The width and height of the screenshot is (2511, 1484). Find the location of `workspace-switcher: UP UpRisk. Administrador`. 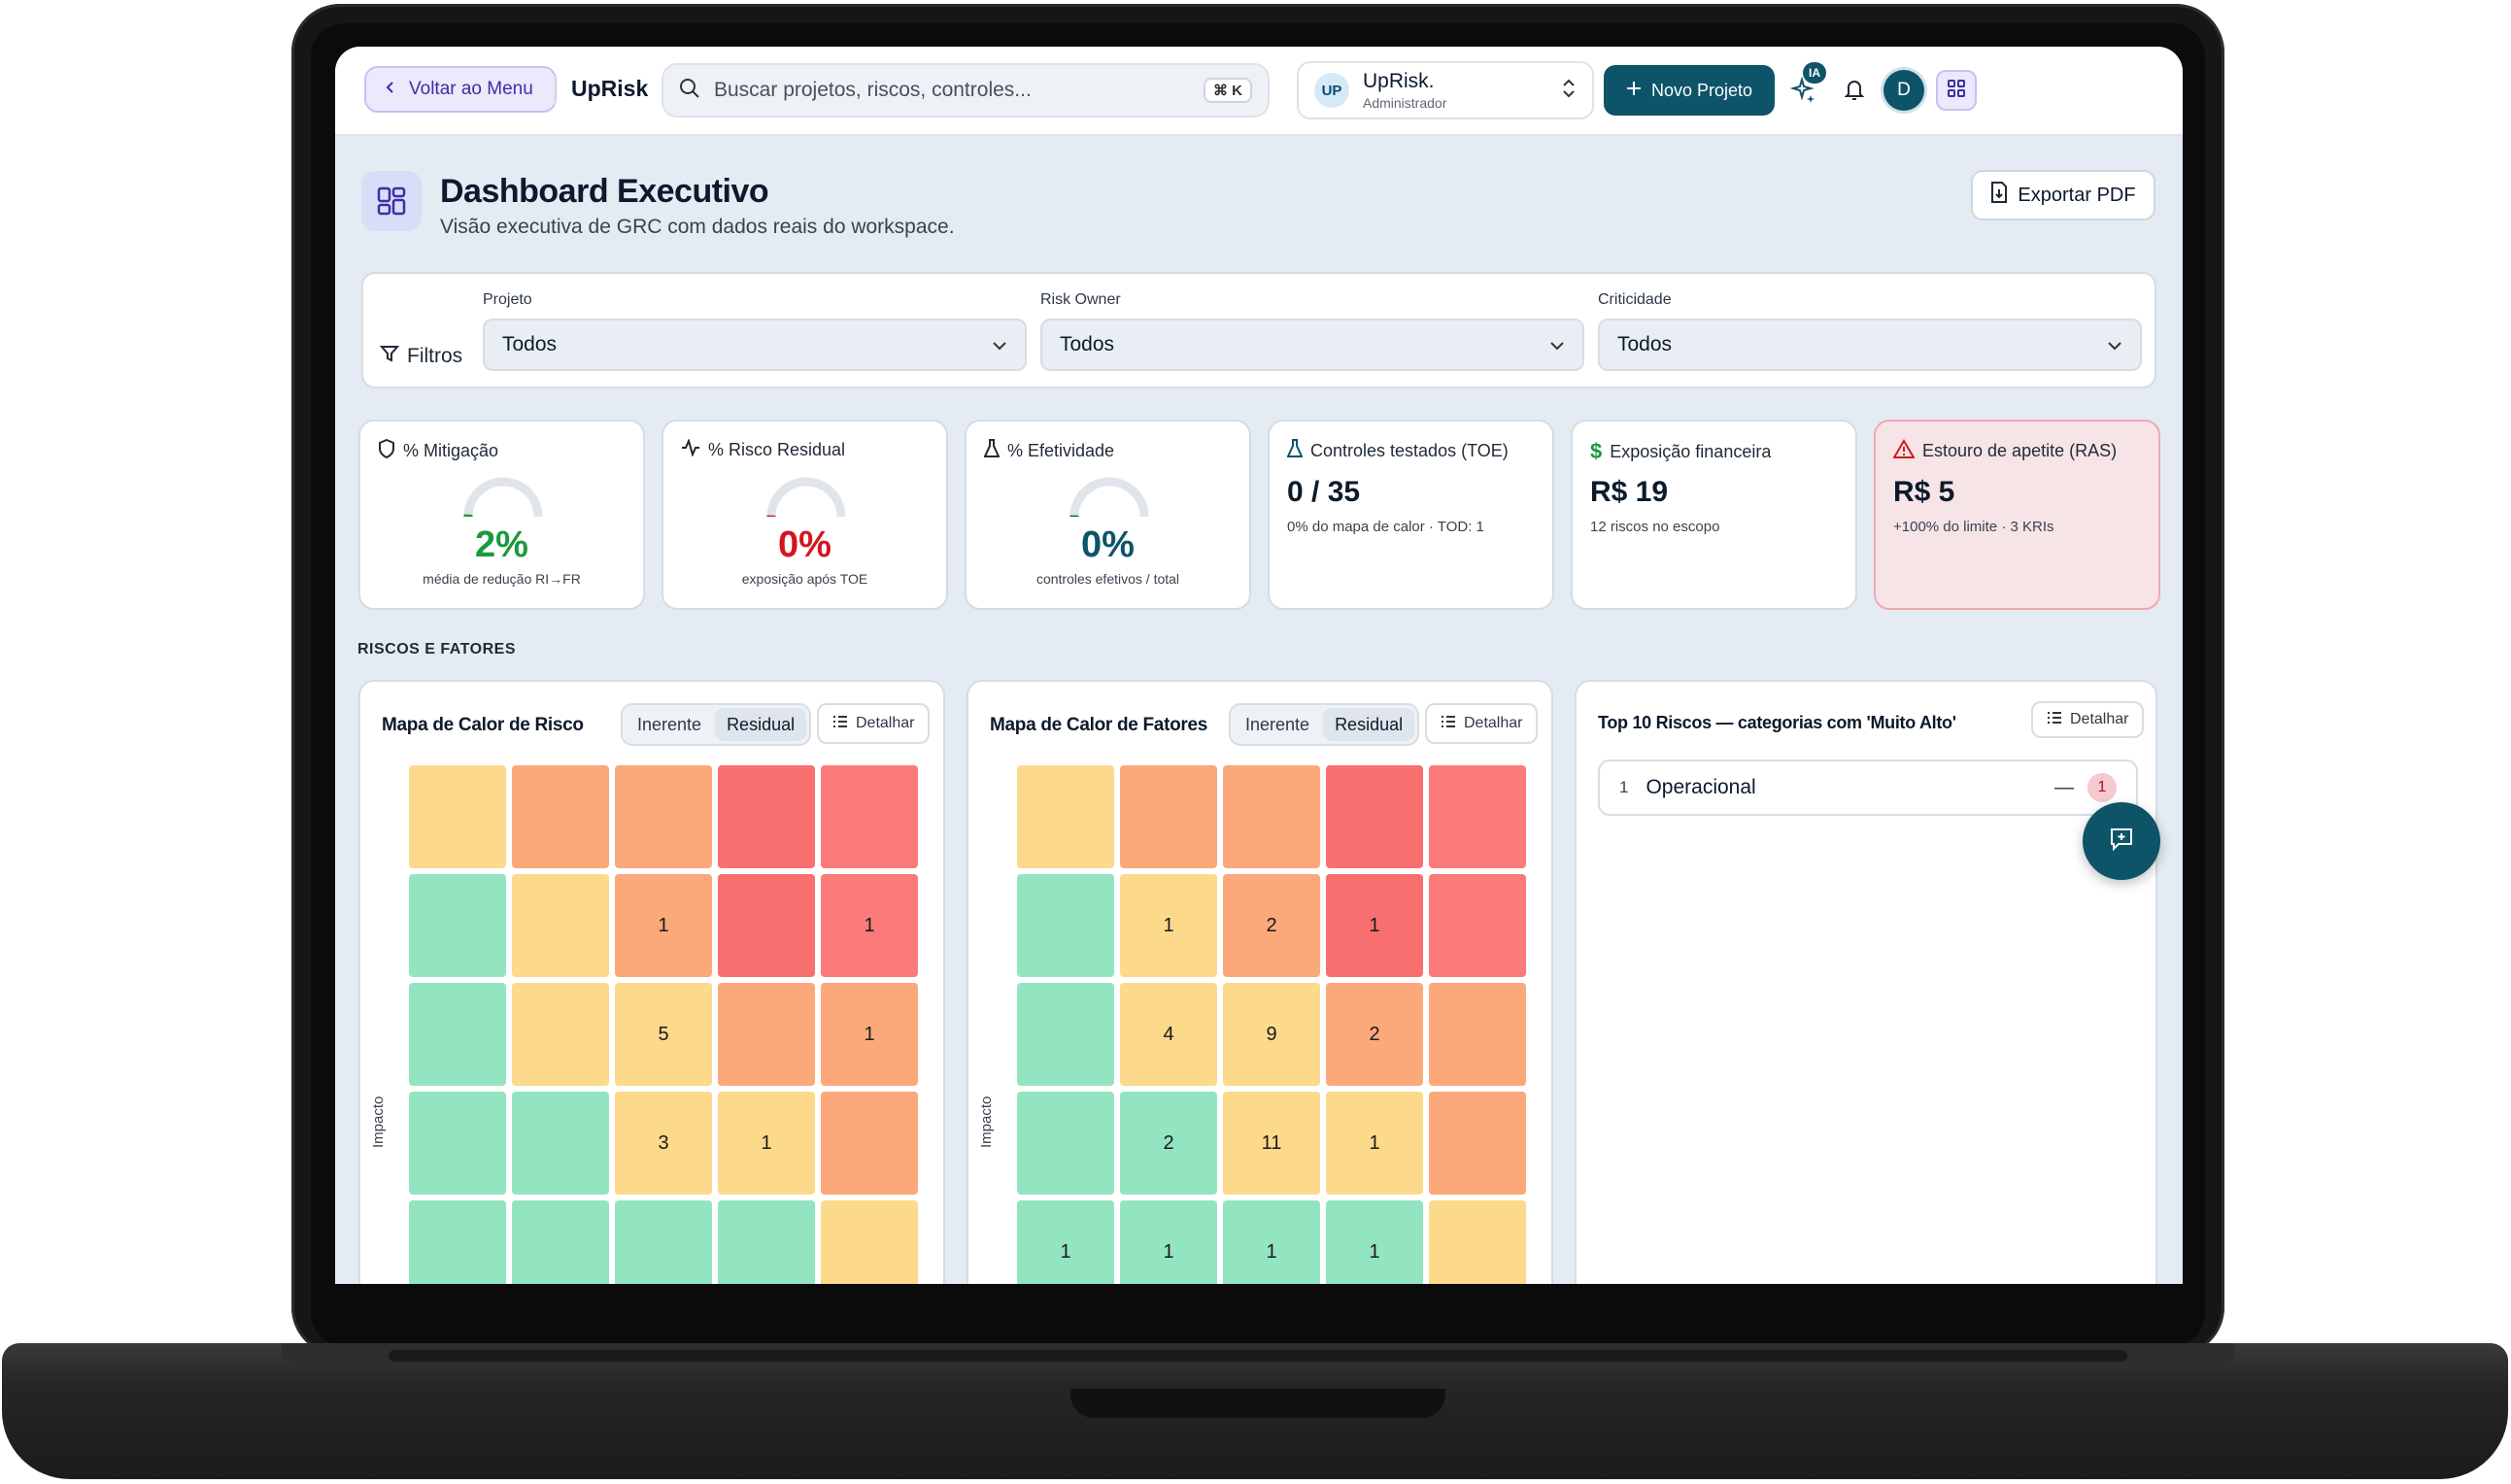

workspace-switcher: UP UpRisk. Administrador is located at coordinates (1446, 90).